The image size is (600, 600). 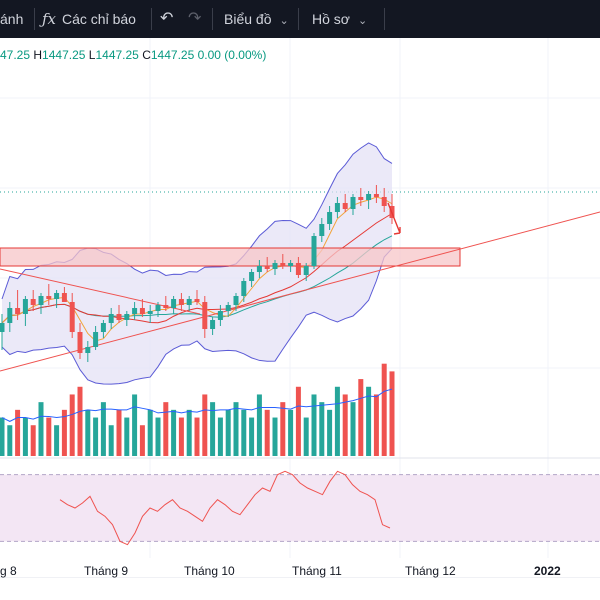 I want to click on indicators-label: Các chỉ báo, so click(x=99, y=19).